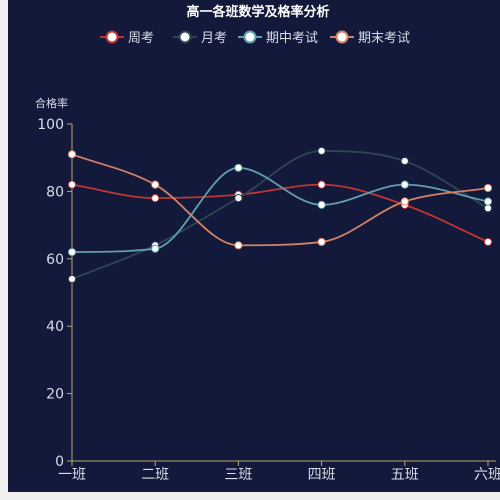  I want to click on legend-item: 月考, so click(200, 38).